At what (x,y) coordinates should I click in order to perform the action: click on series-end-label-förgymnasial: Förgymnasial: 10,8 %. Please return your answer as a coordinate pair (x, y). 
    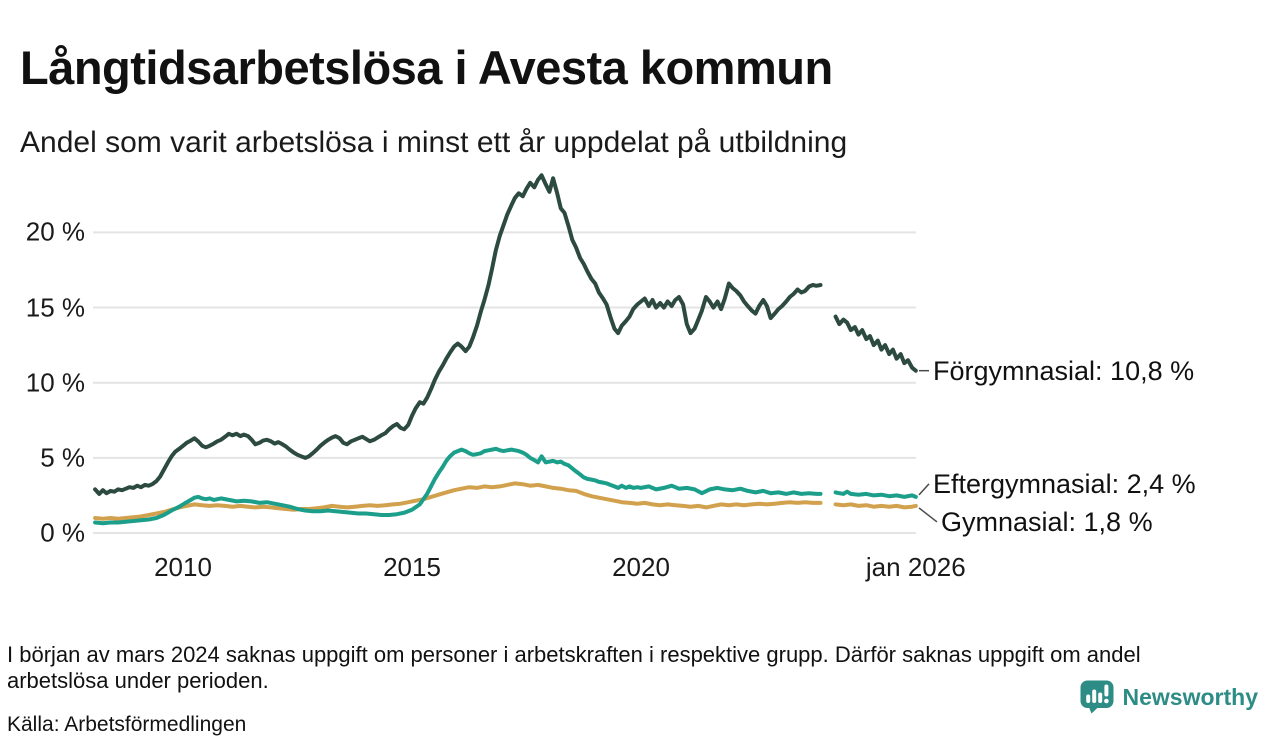
    Looking at the image, I should click on (1064, 370).